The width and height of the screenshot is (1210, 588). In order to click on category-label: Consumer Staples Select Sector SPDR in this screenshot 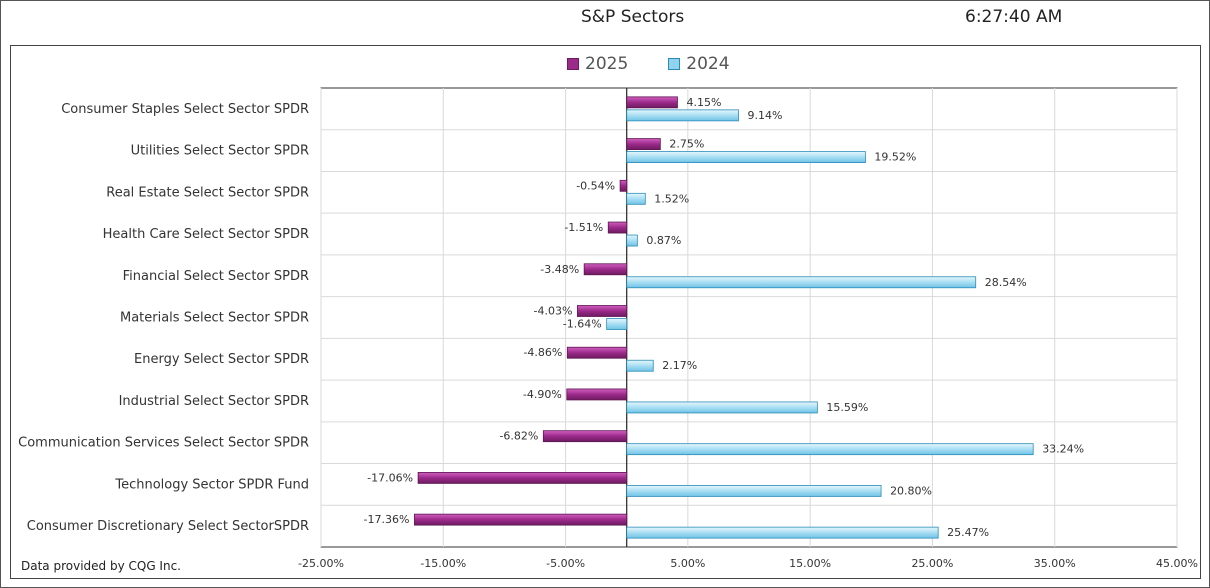, I will do `click(185, 109)`.